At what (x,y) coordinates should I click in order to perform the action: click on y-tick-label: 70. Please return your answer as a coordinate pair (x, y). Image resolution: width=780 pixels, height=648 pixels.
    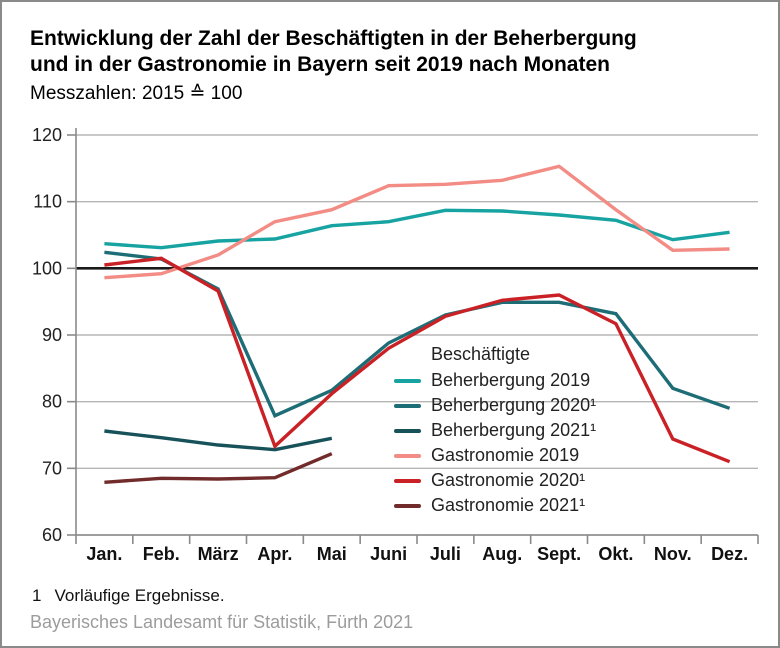
    Looking at the image, I should click on (52, 468).